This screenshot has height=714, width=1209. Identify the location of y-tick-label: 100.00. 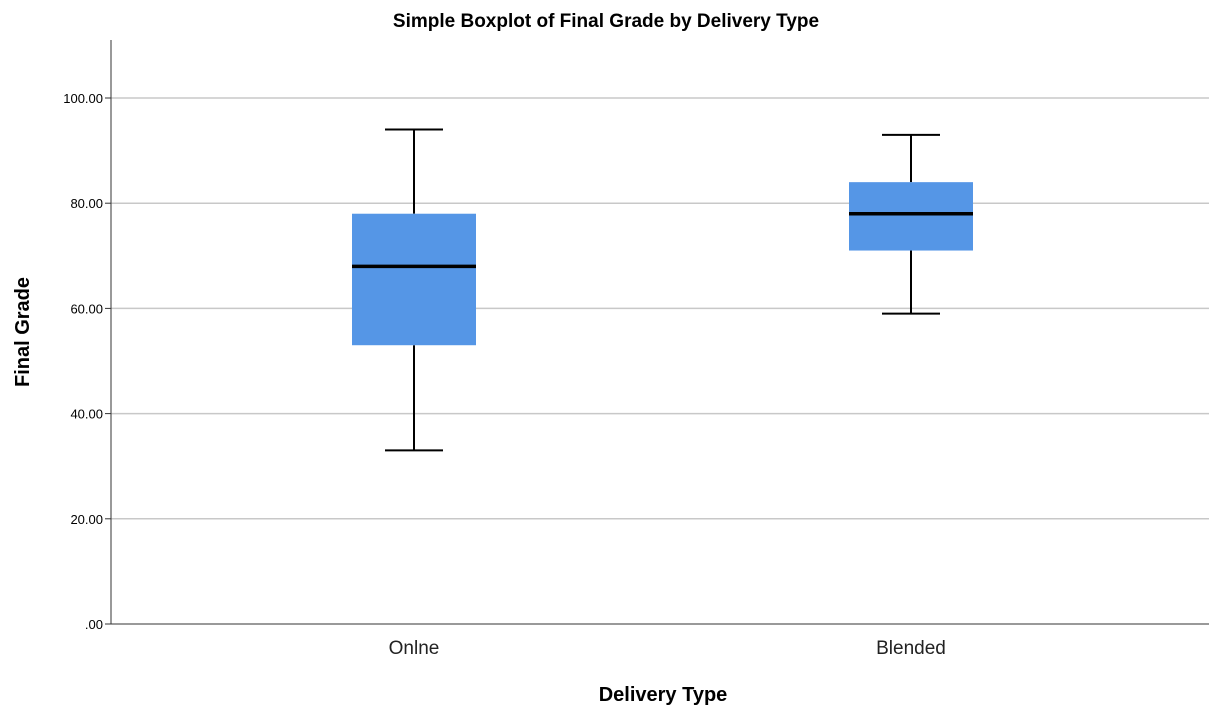
(83, 98).